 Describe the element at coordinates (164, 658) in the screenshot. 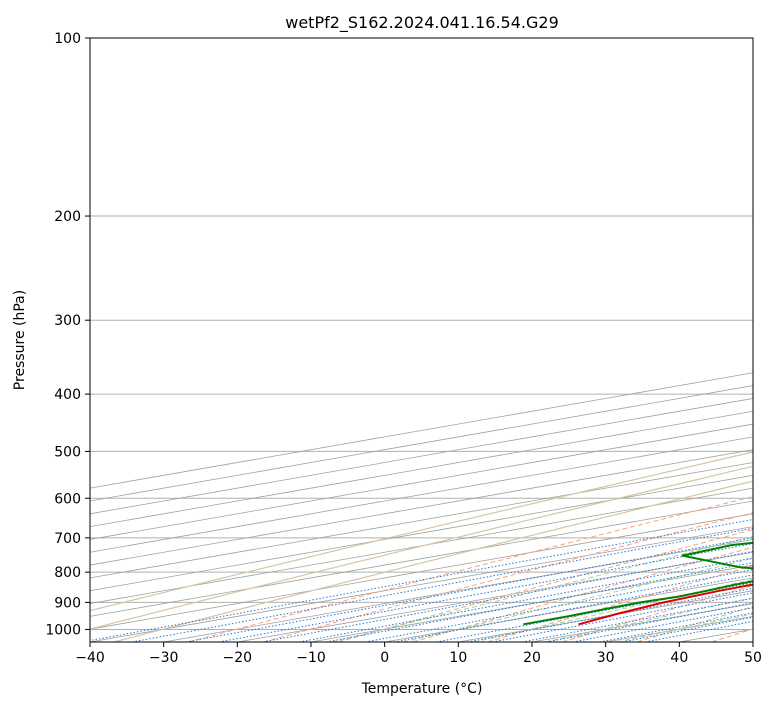

I see `x-tick-label: −30` at that location.